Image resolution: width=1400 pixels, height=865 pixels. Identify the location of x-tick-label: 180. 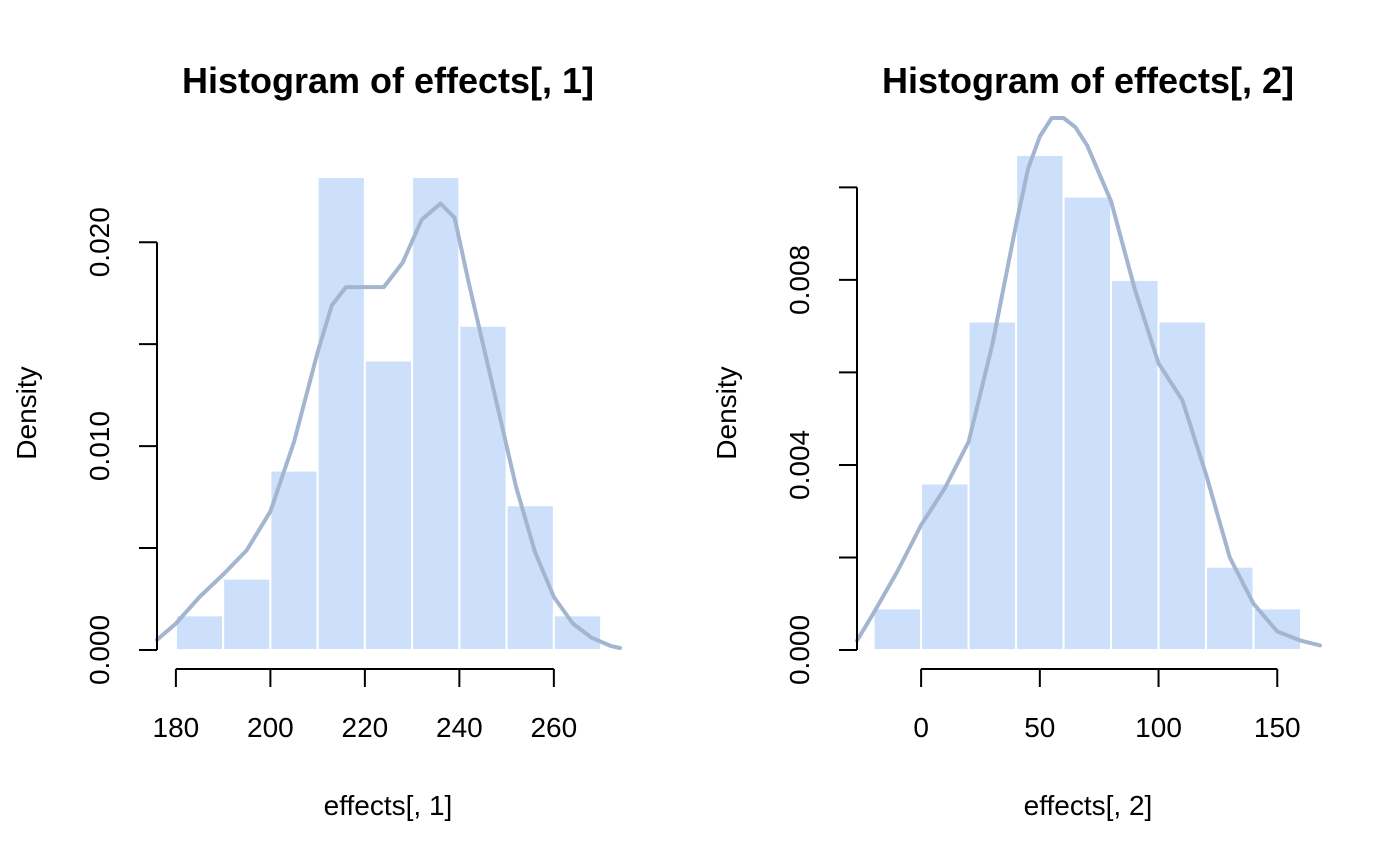
(176, 727).